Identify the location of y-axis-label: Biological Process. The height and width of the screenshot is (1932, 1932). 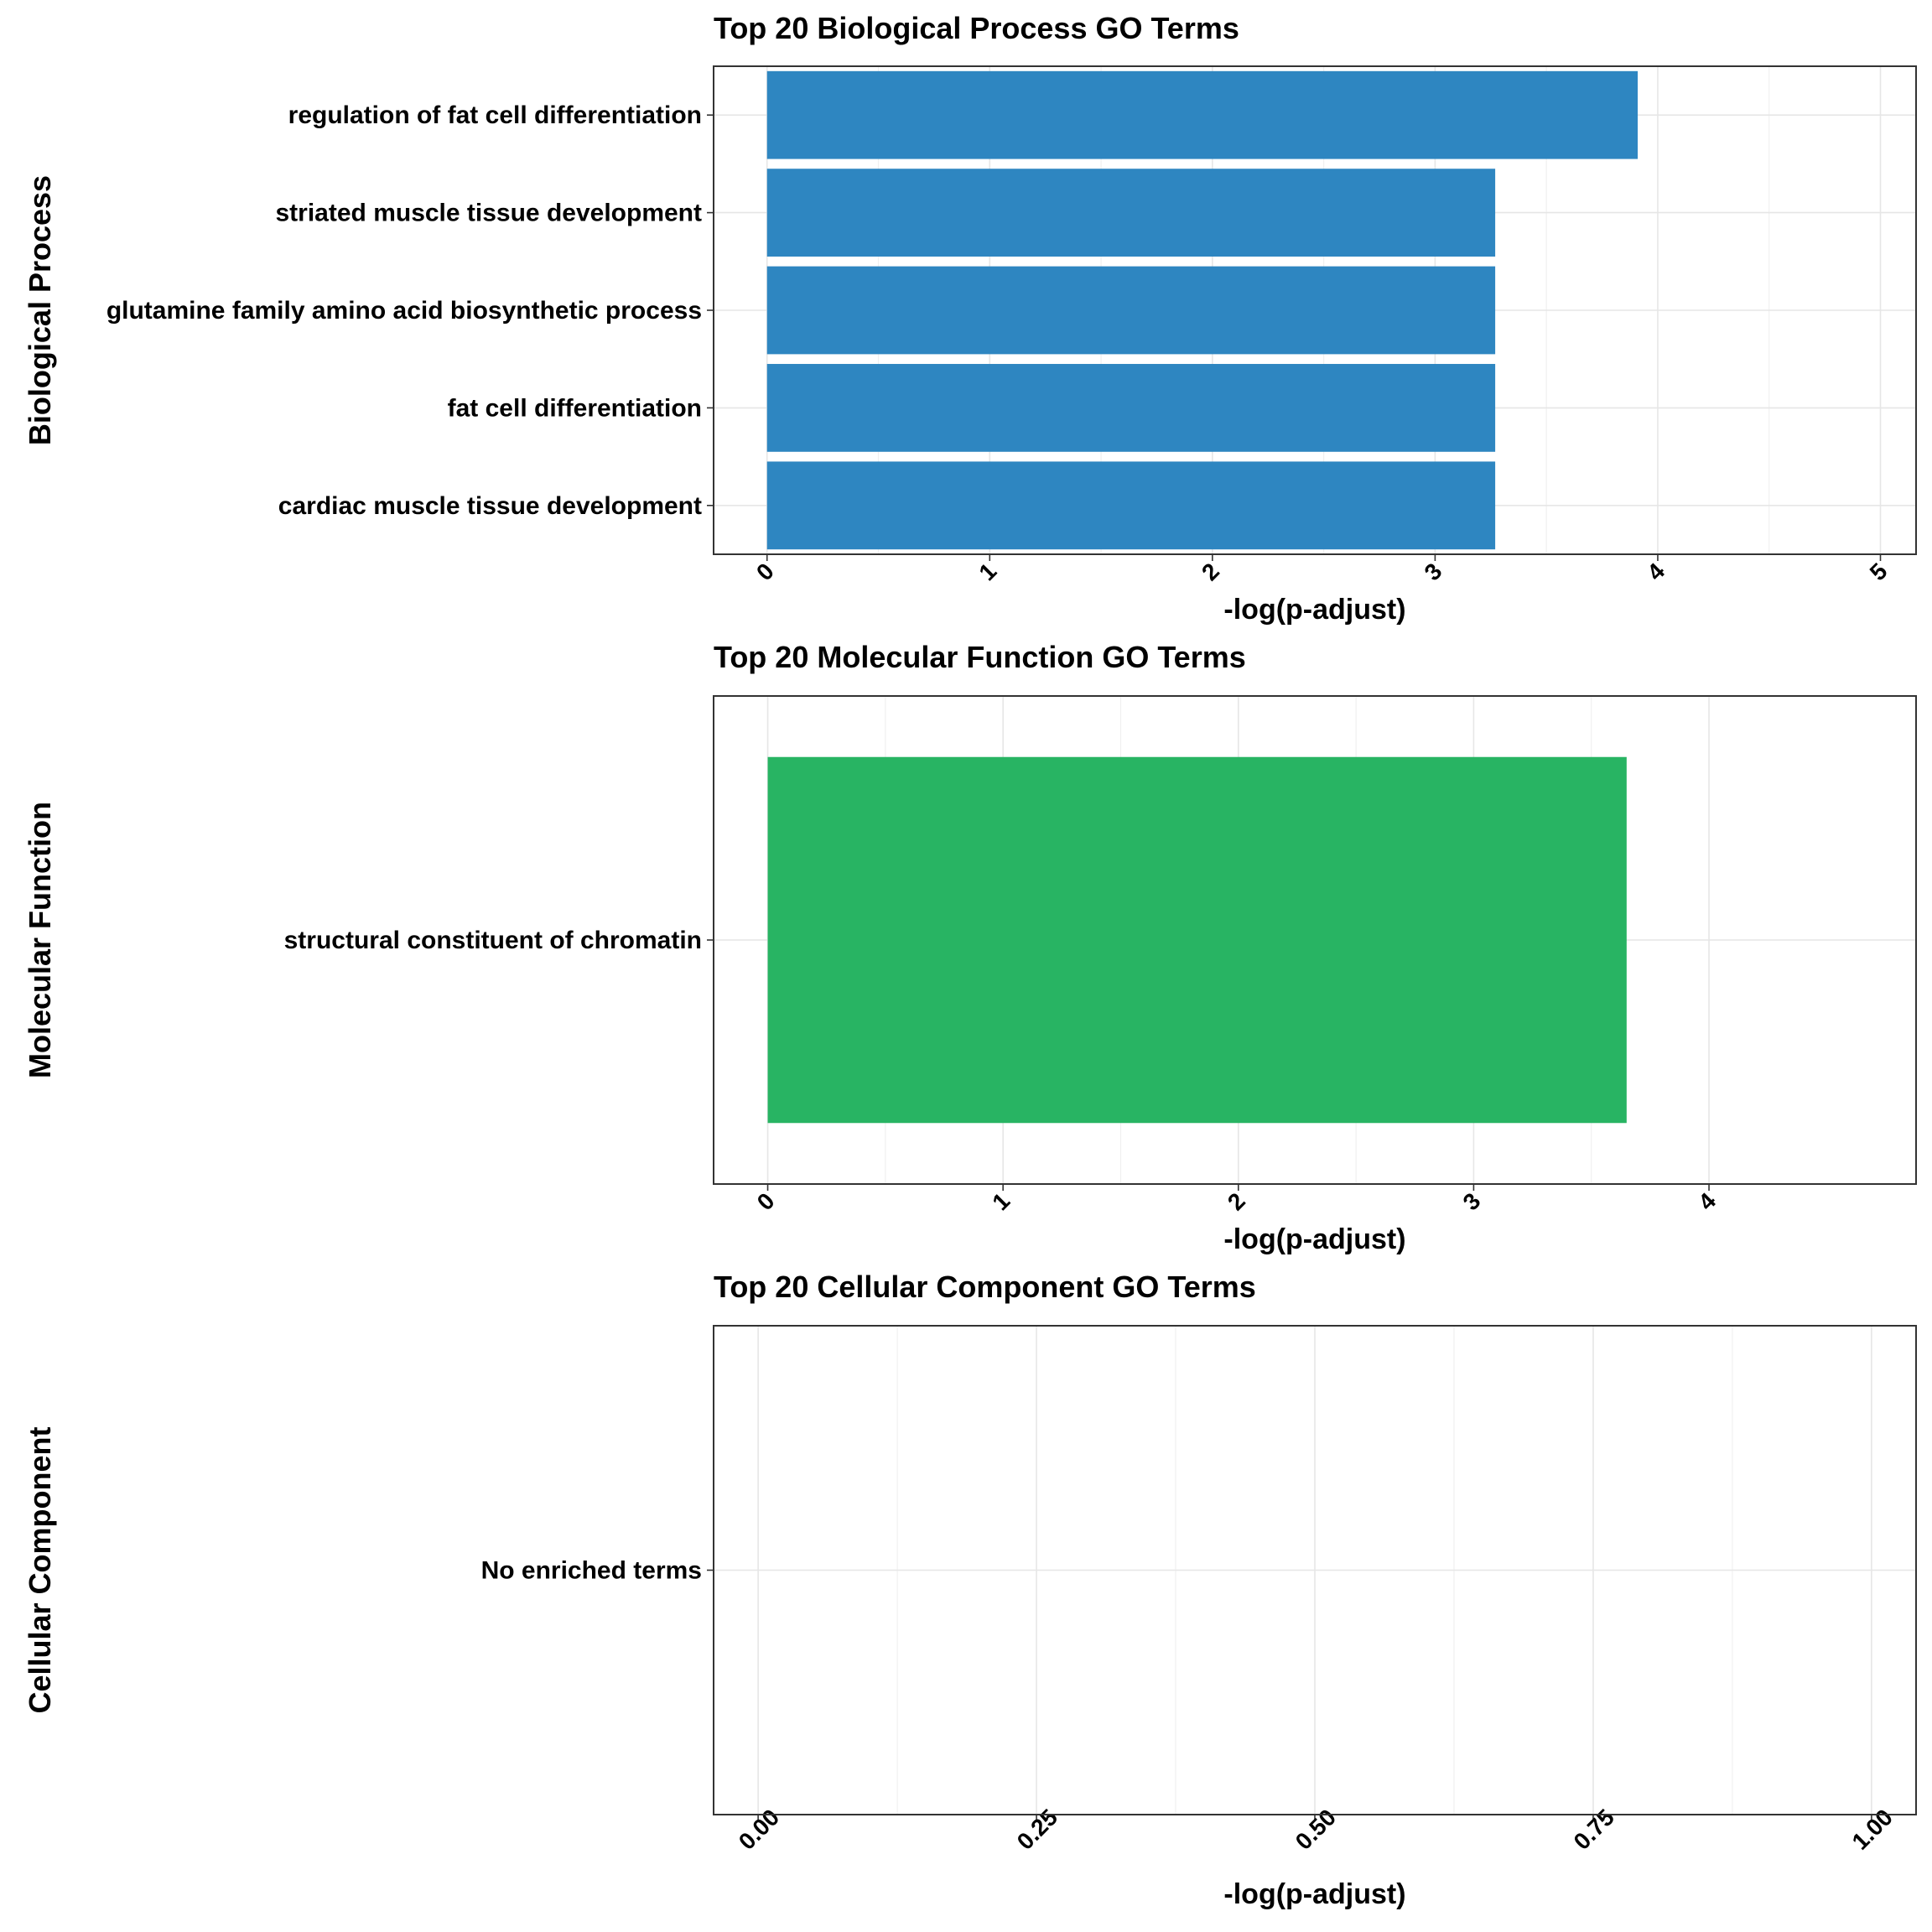
(40, 310).